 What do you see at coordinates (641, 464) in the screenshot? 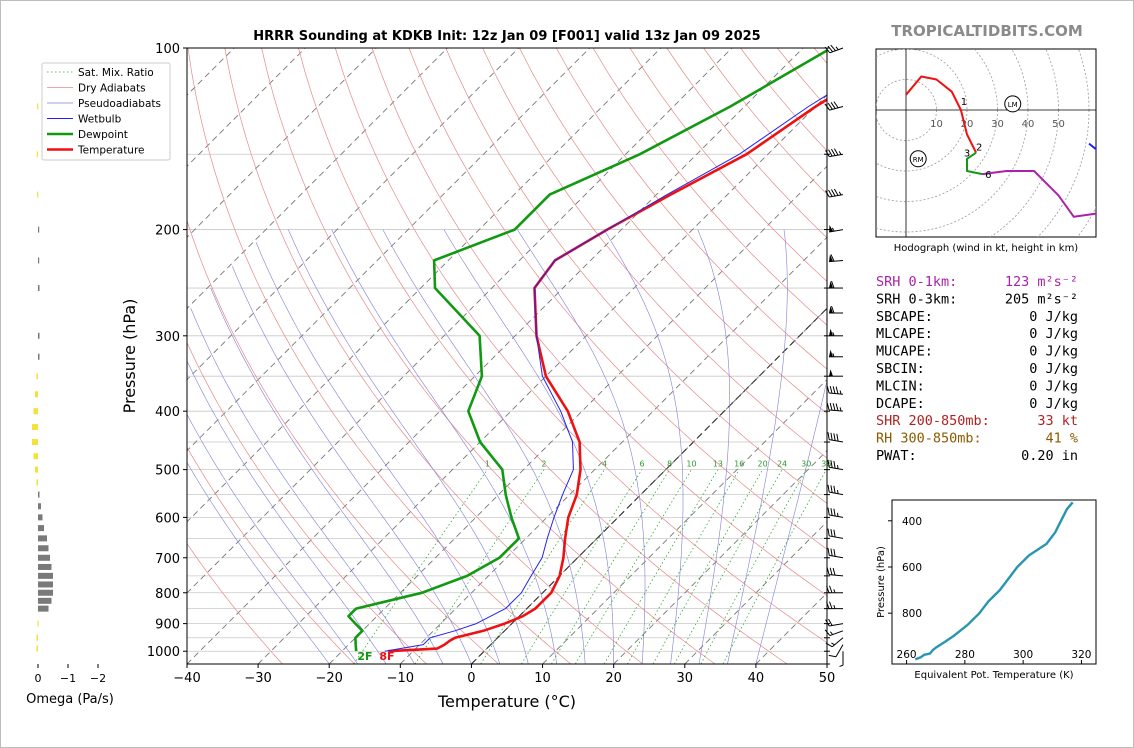
I see `mixing-ratio-label: 6` at bounding box center [641, 464].